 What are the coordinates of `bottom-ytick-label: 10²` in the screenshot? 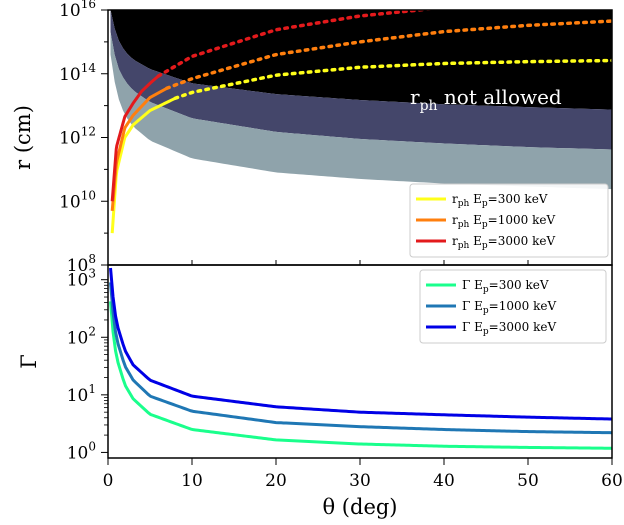 It's located at (81, 336).